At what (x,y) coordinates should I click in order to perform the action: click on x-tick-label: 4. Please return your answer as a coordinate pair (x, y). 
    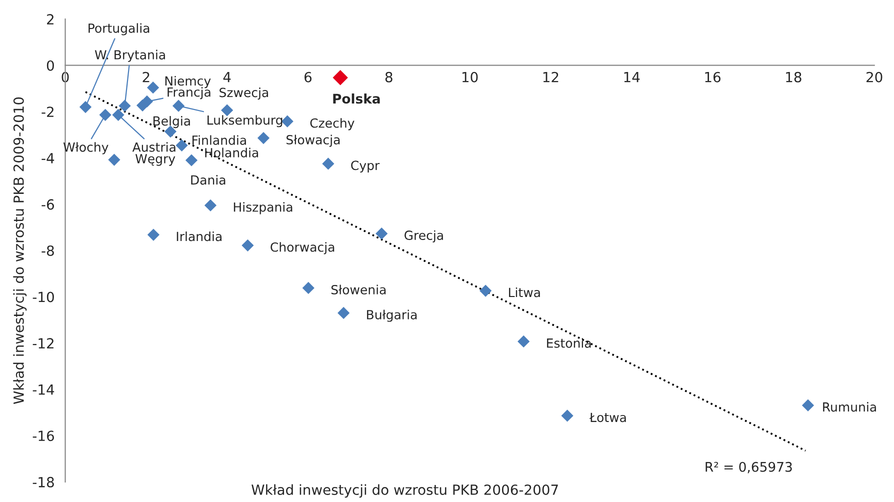
    Looking at the image, I should click on (227, 77).